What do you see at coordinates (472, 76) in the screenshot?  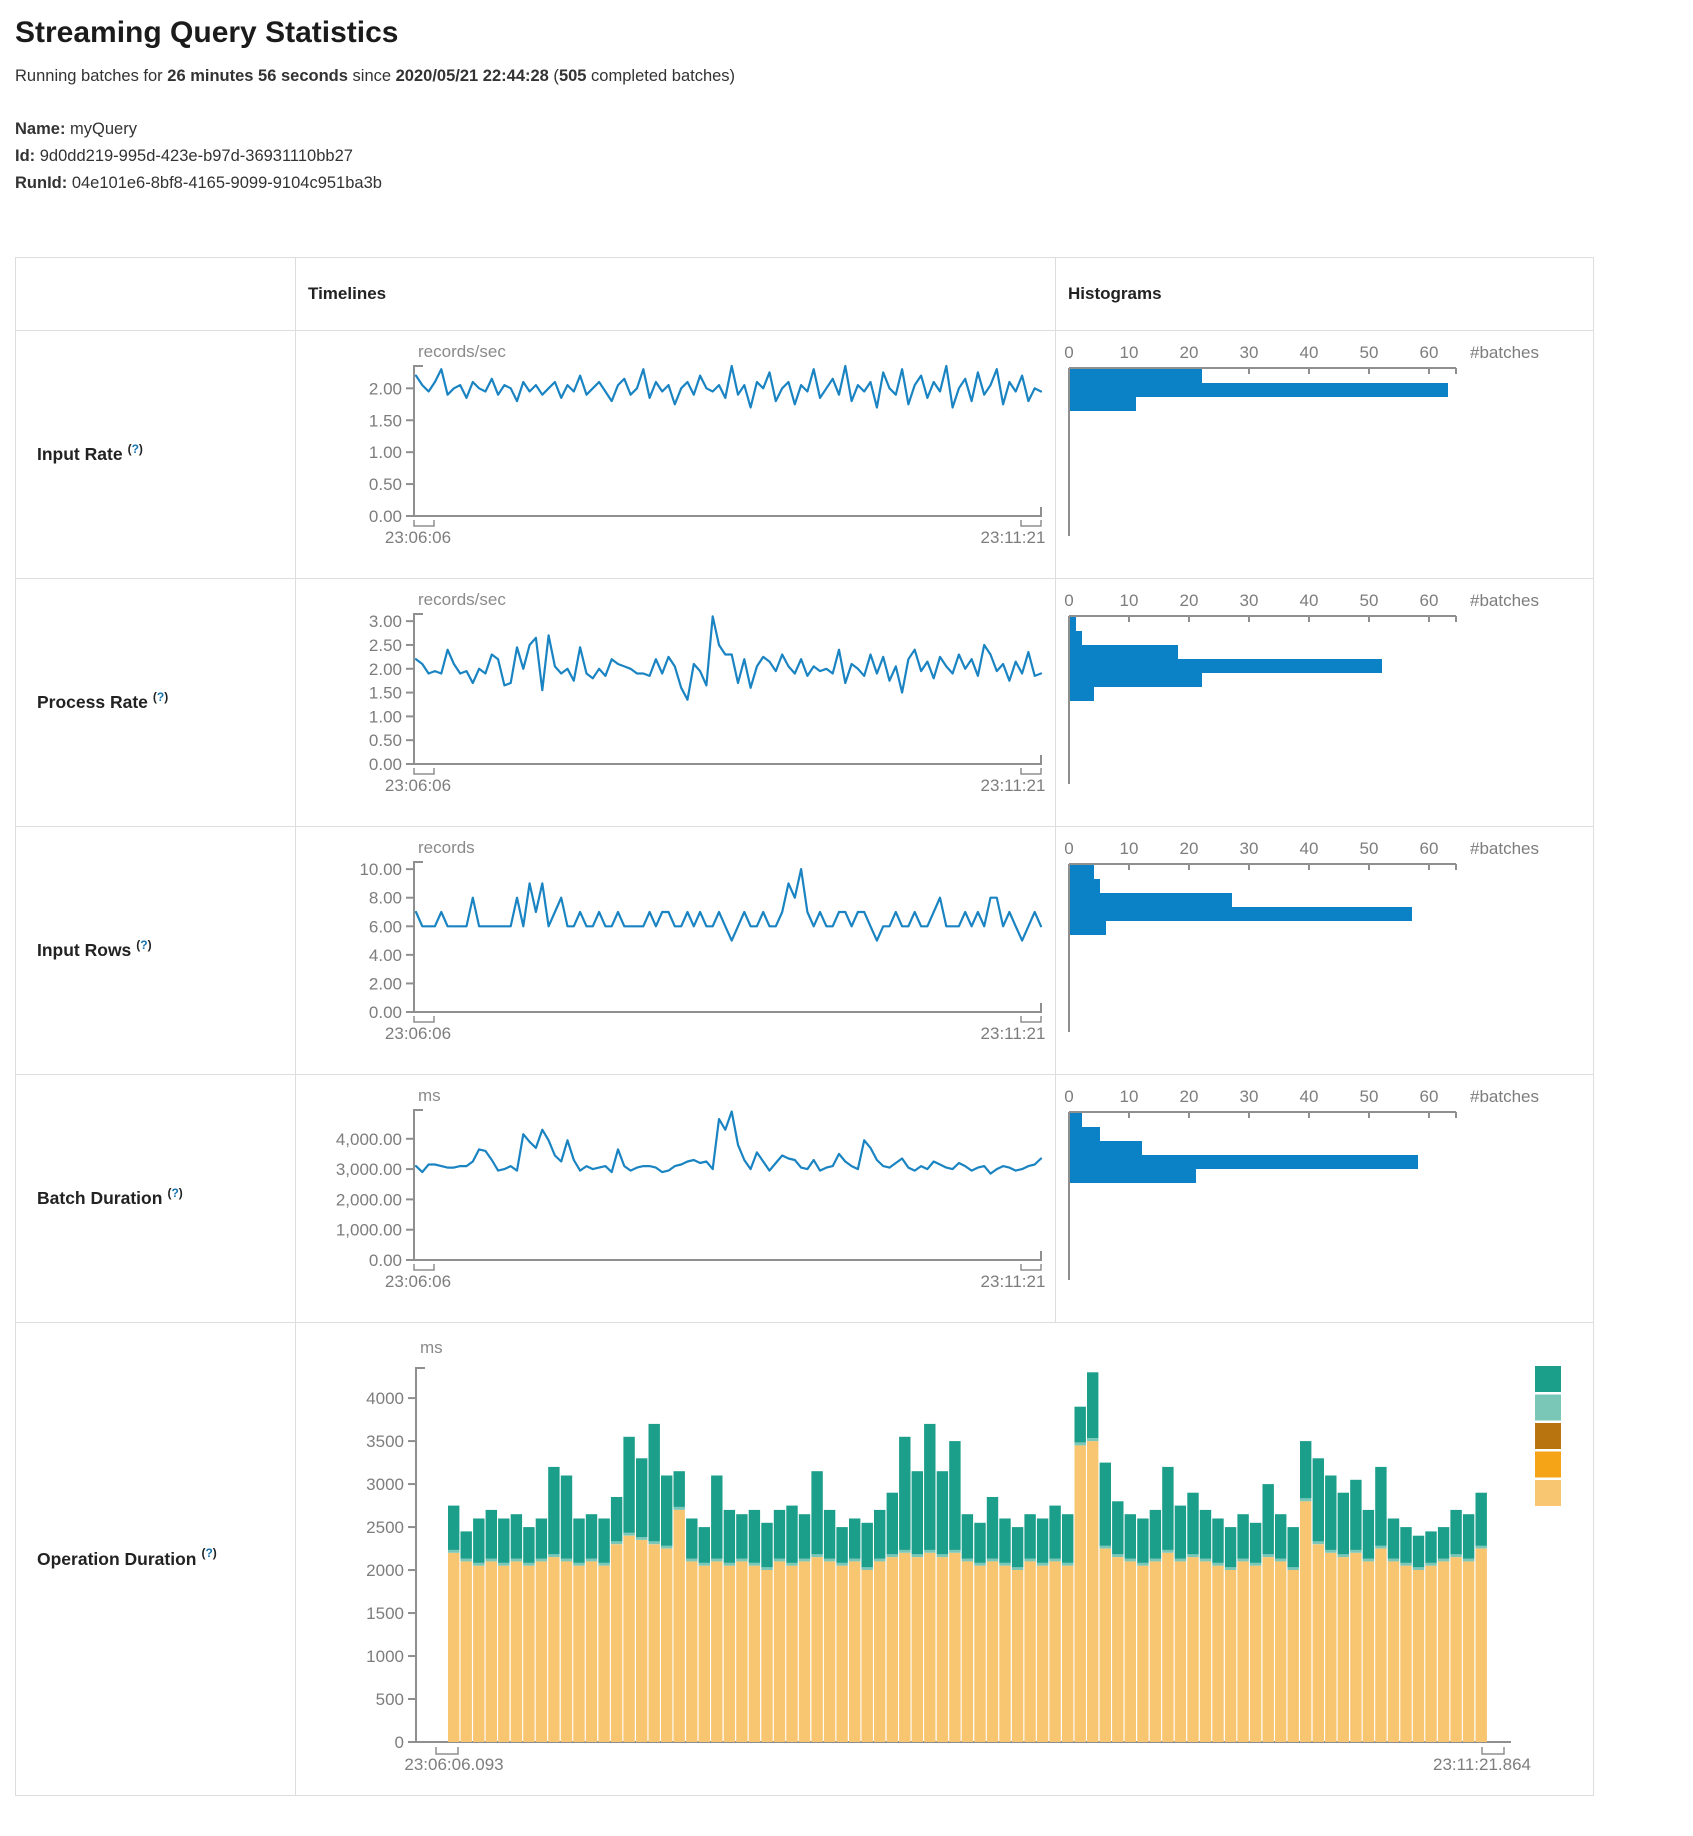 I see `run-start-time: 2020/05/21 22:44:28` at bounding box center [472, 76].